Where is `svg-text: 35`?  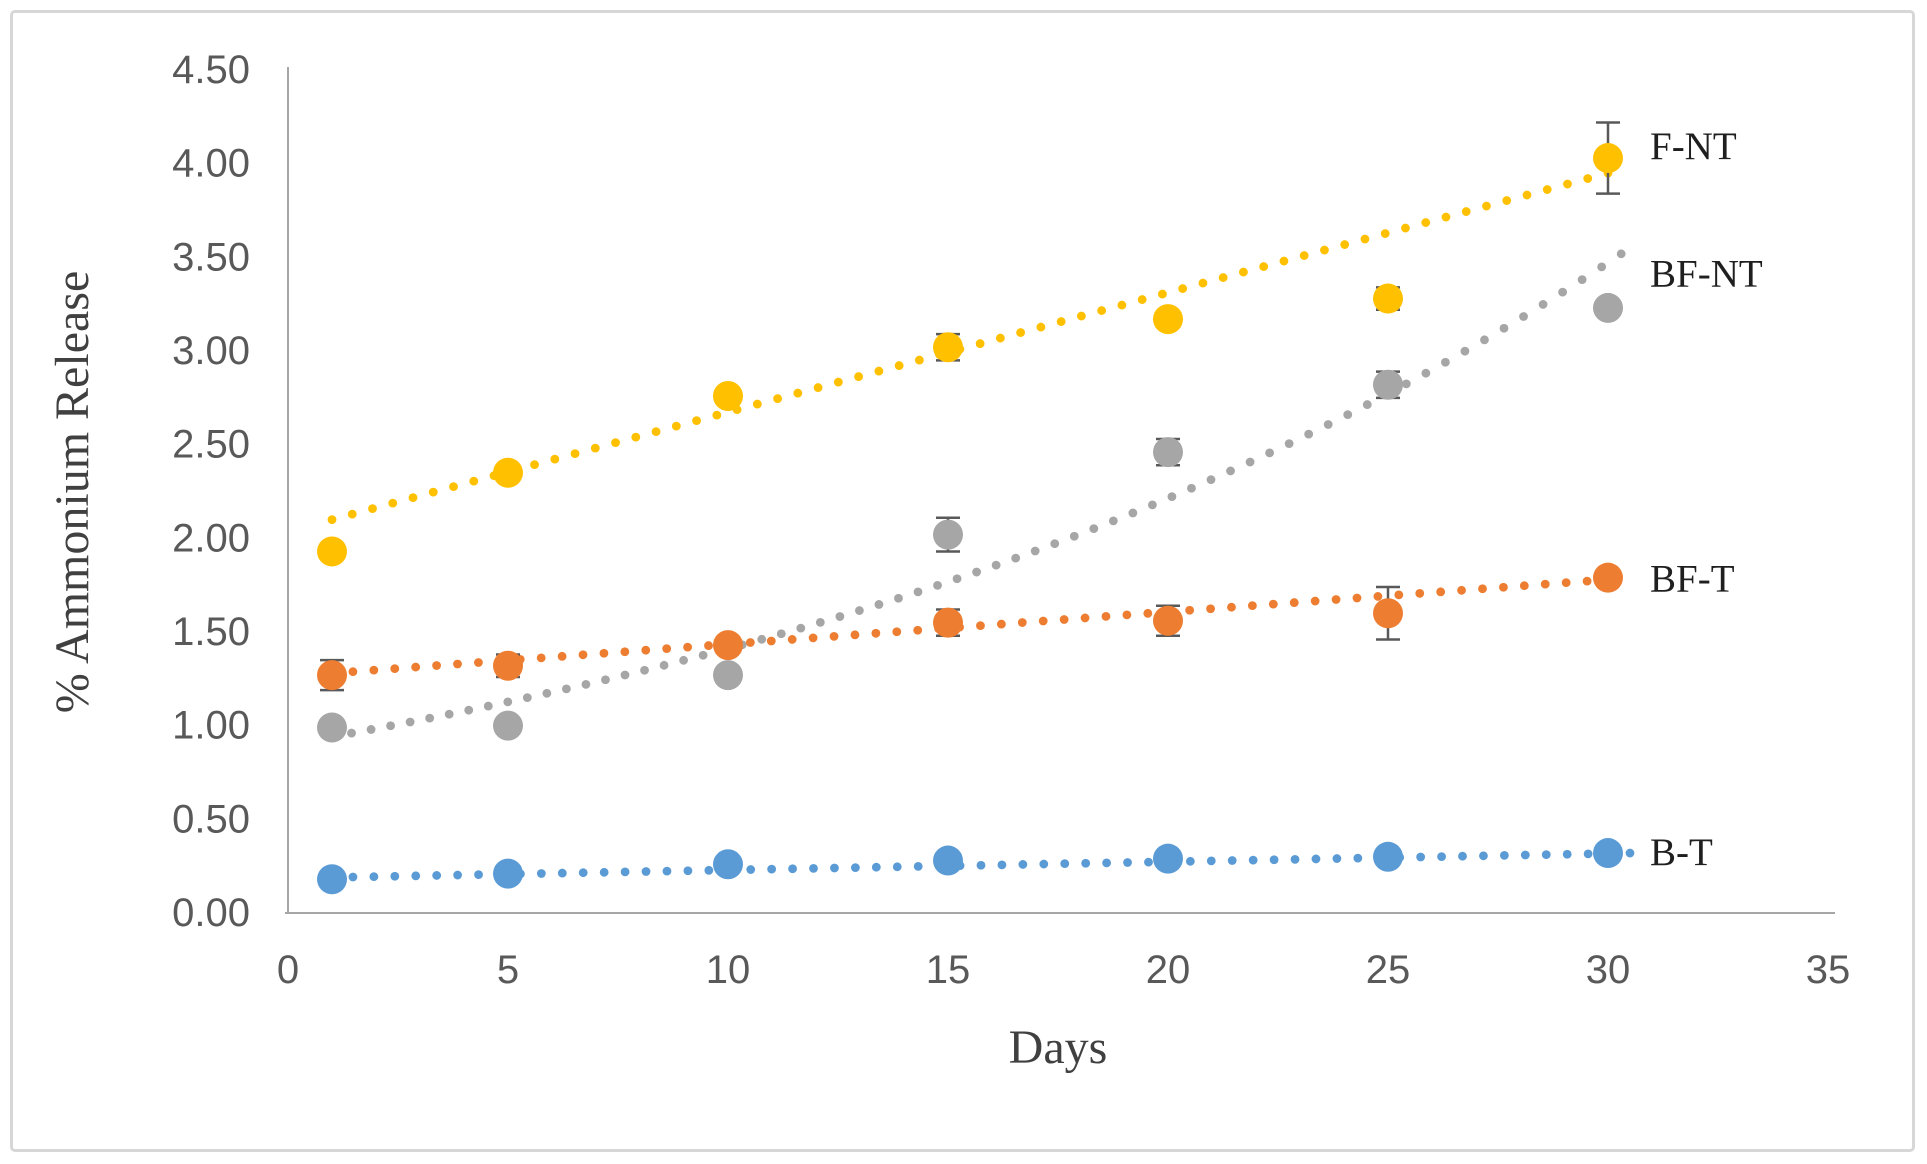
svg-text: 35 is located at coordinates (1828, 970).